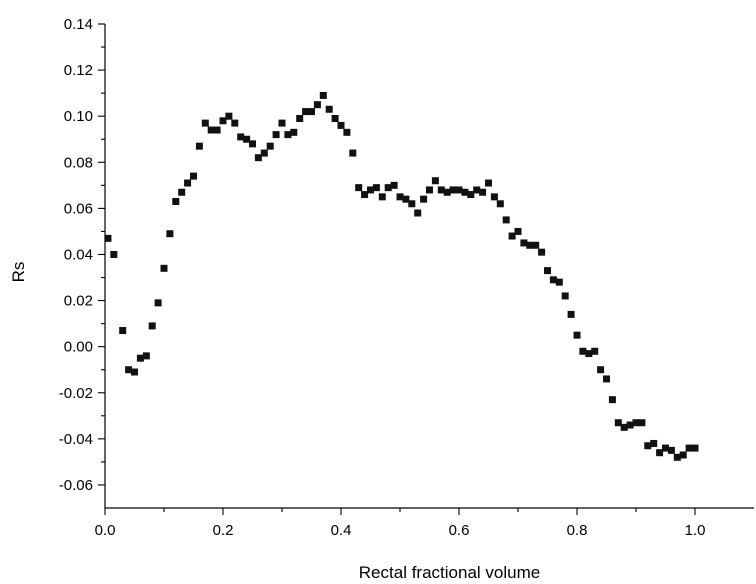  What do you see at coordinates (695, 530) in the screenshot?
I see `x-tick-label: 1.0` at bounding box center [695, 530].